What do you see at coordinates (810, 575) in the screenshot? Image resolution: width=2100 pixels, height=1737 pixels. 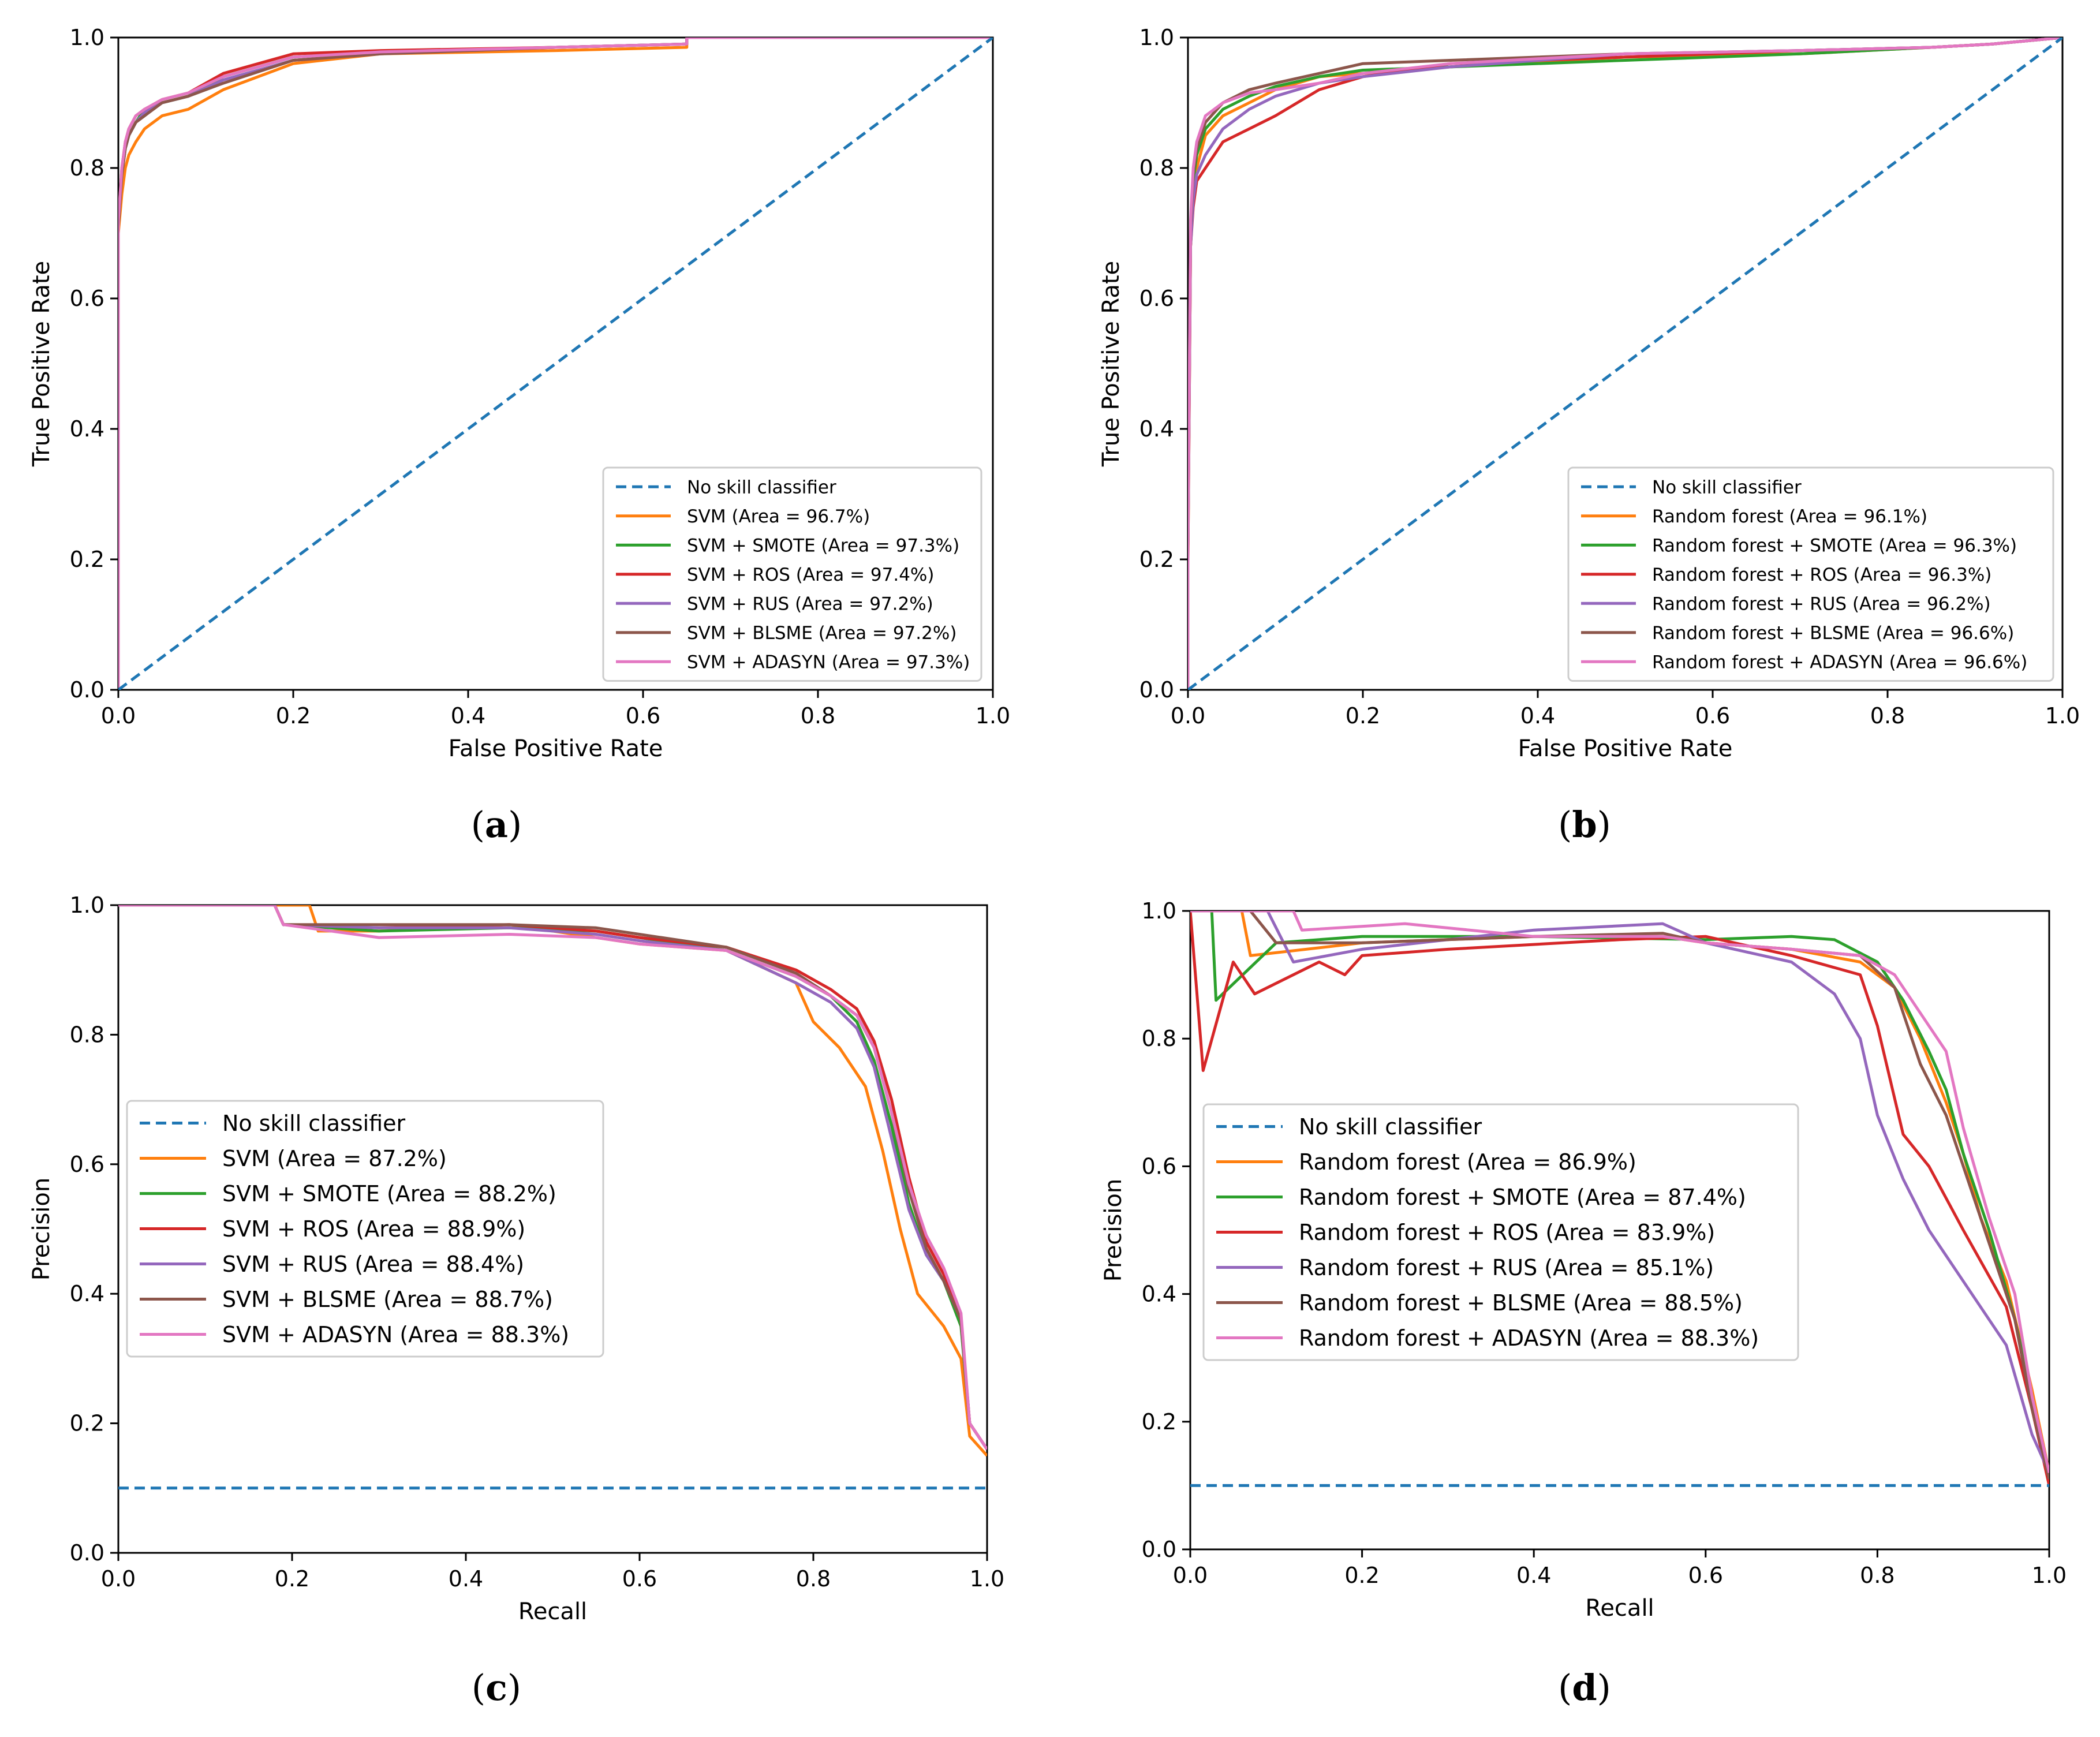 I see `legend-entry-a: SVM + ROS (Area = 97.4%)` at bounding box center [810, 575].